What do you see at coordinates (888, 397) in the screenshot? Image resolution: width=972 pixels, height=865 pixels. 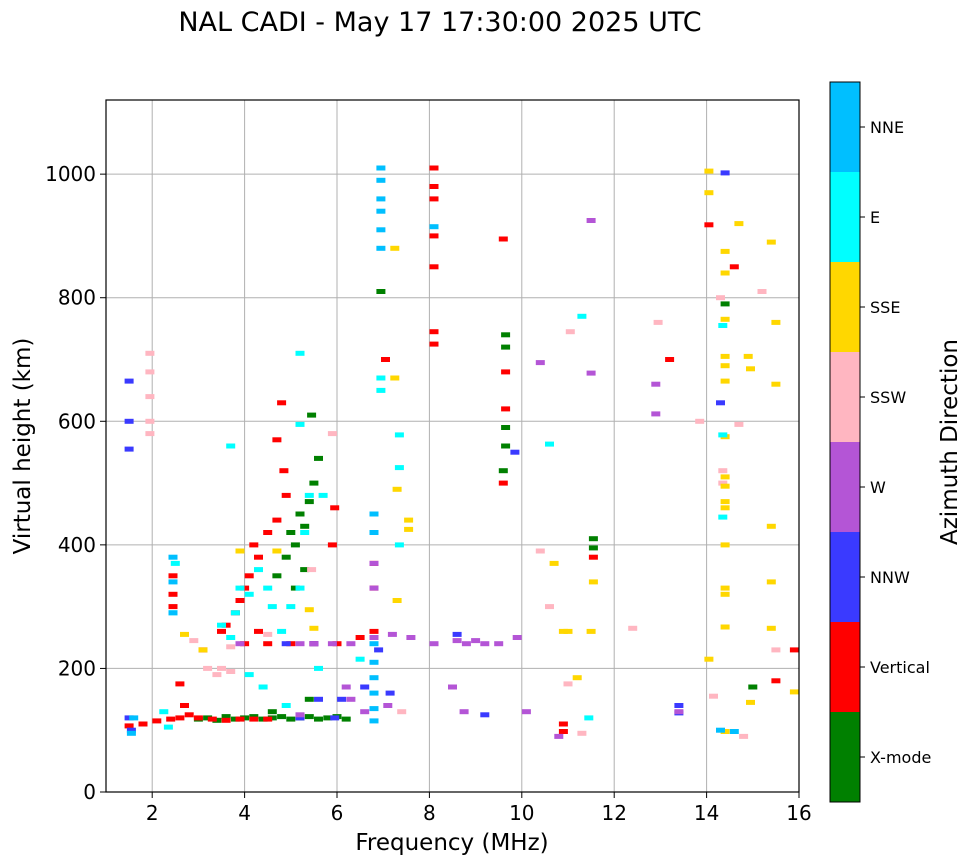 I see `colorbar-entry-label: SSW` at bounding box center [888, 397].